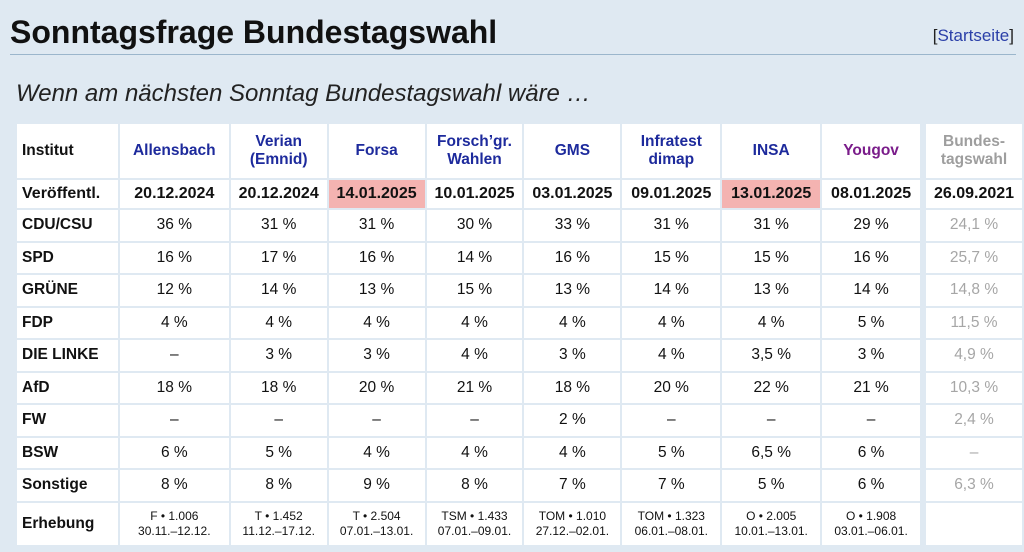 This screenshot has height=552, width=1024. I want to click on publication-date: 20.12.2024, so click(174, 194).